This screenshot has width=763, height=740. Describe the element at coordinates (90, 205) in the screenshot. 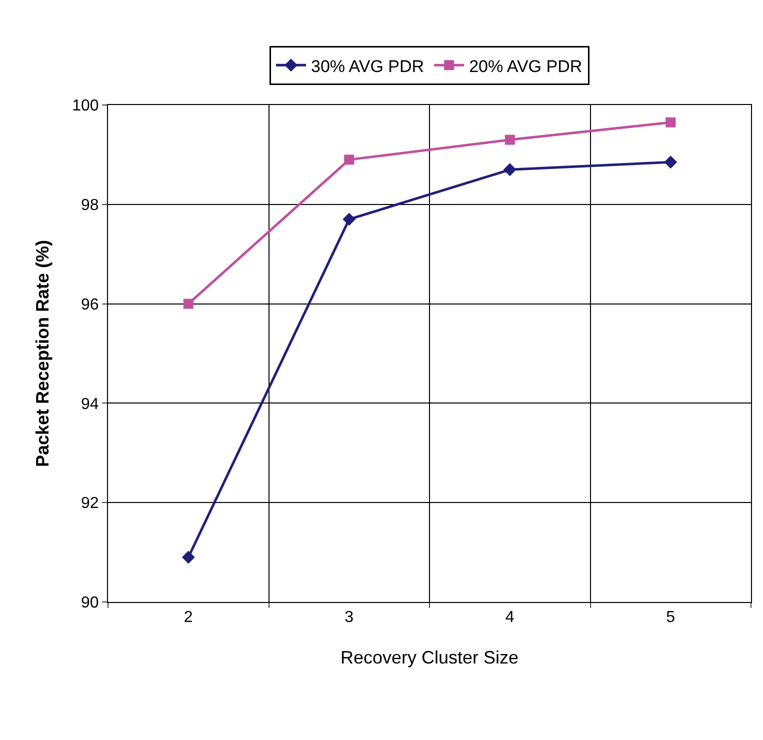

I see `y-tick-label: 98` at that location.